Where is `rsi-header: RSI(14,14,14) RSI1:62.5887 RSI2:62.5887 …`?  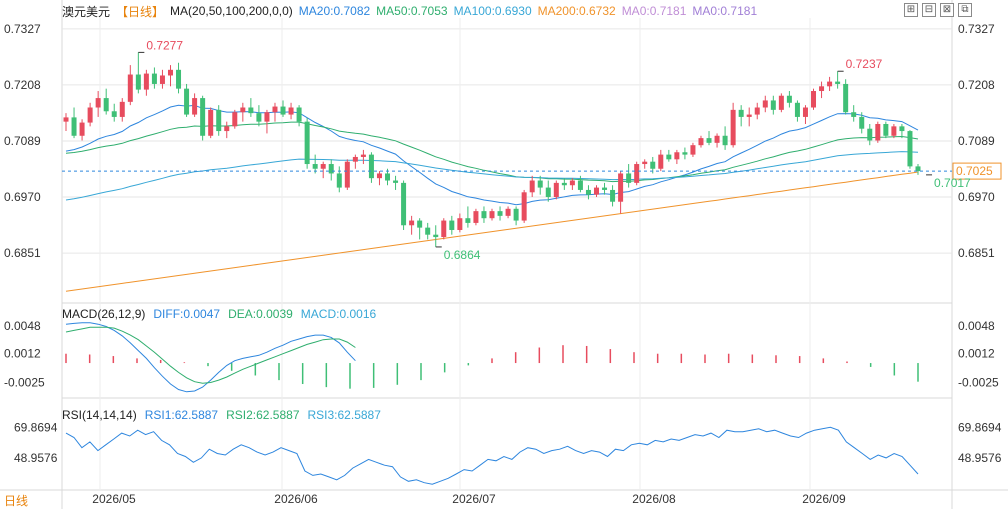
rsi-header: RSI(14,14,14) RSI1:62.5887 RSI2:62.5887 … is located at coordinates (221, 415).